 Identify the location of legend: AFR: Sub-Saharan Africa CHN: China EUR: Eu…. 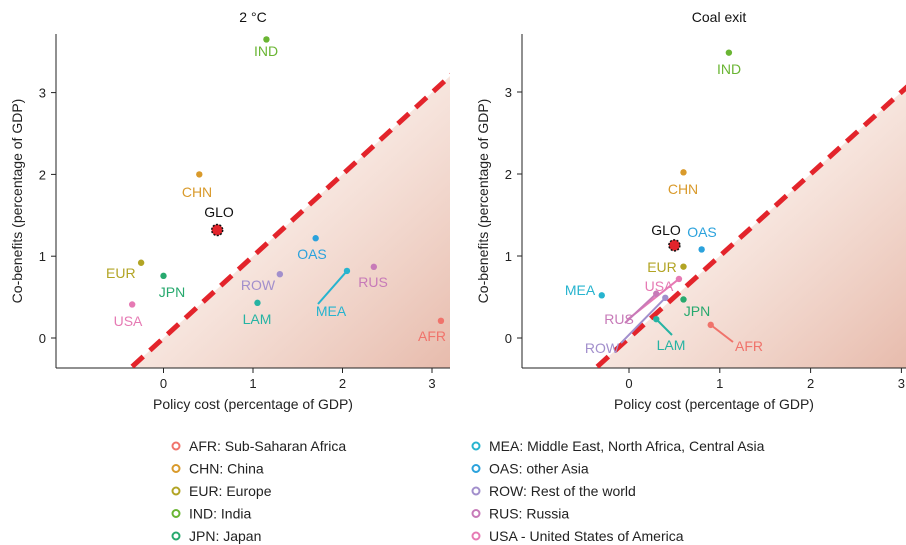
(468, 491).